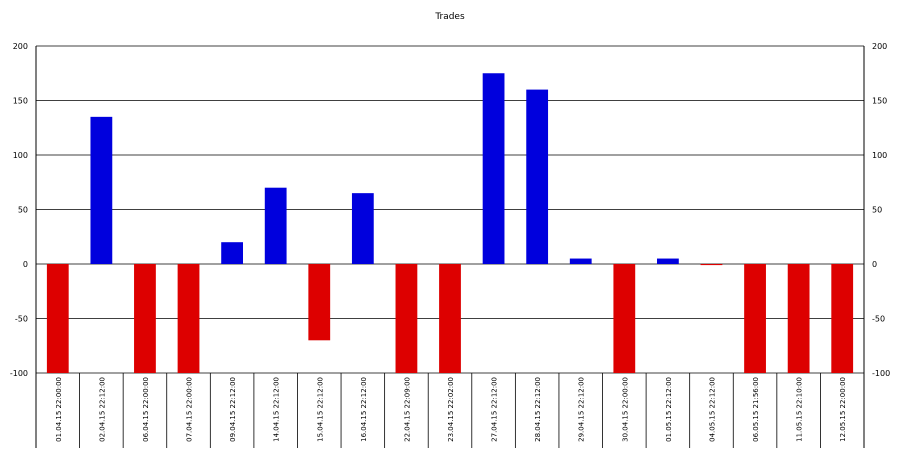 This screenshot has width=900, height=452. Describe the element at coordinates (59, 409) in the screenshot. I see `x-tick-label: 01.04.15 22:00:00` at that location.